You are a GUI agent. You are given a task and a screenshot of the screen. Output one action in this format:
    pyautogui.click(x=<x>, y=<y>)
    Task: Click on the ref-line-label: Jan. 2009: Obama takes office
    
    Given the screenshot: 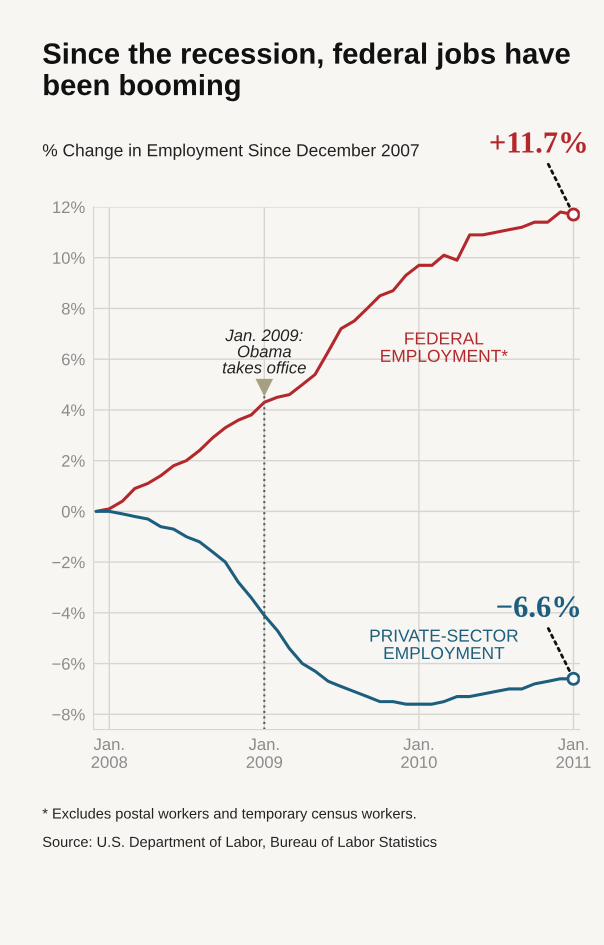 What is the action you would take?
    pyautogui.click(x=264, y=351)
    